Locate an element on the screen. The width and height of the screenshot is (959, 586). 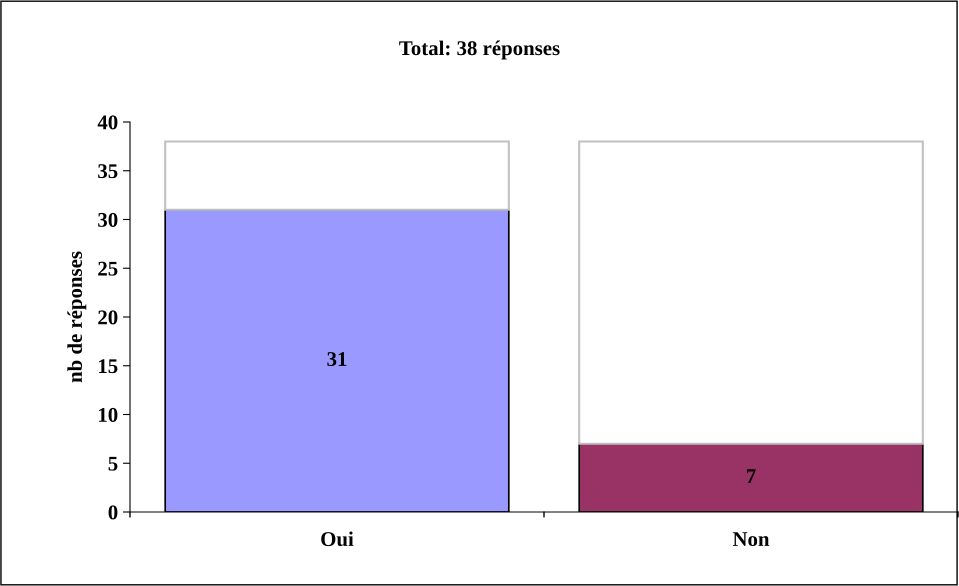
y-tick-label: 25 is located at coordinates (108, 269).